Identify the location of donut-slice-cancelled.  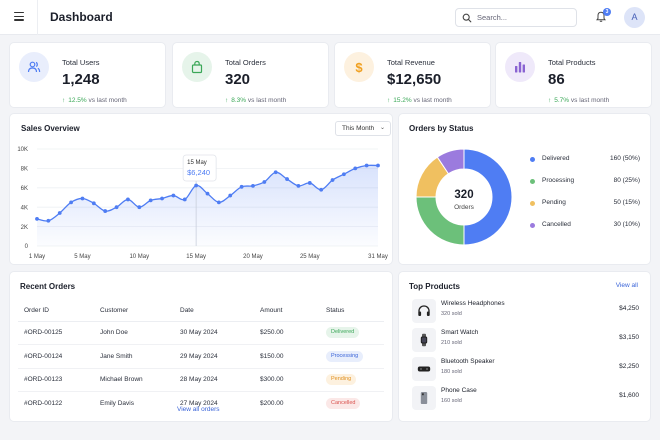
(450, 161).